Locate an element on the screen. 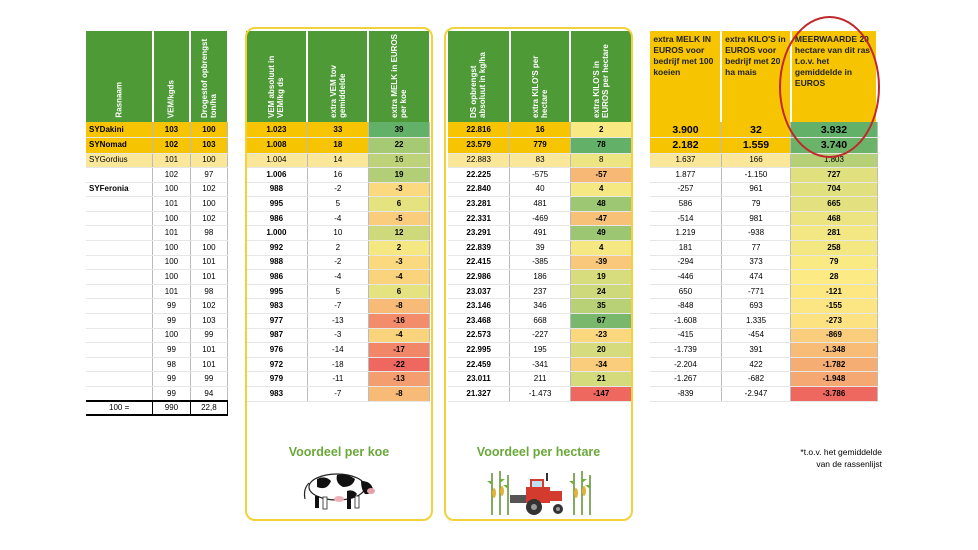 The height and width of the screenshot is (550, 978). cell-extra-vem: 16 is located at coordinates (338, 175).